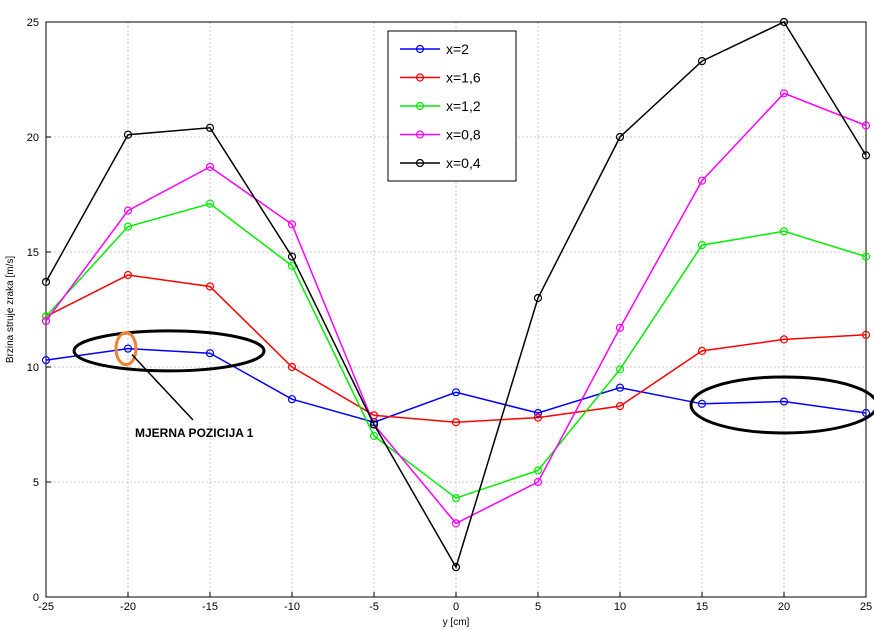 Image resolution: width=874 pixels, height=630 pixels. I want to click on legend-entry: x=1,2, so click(440, 106).